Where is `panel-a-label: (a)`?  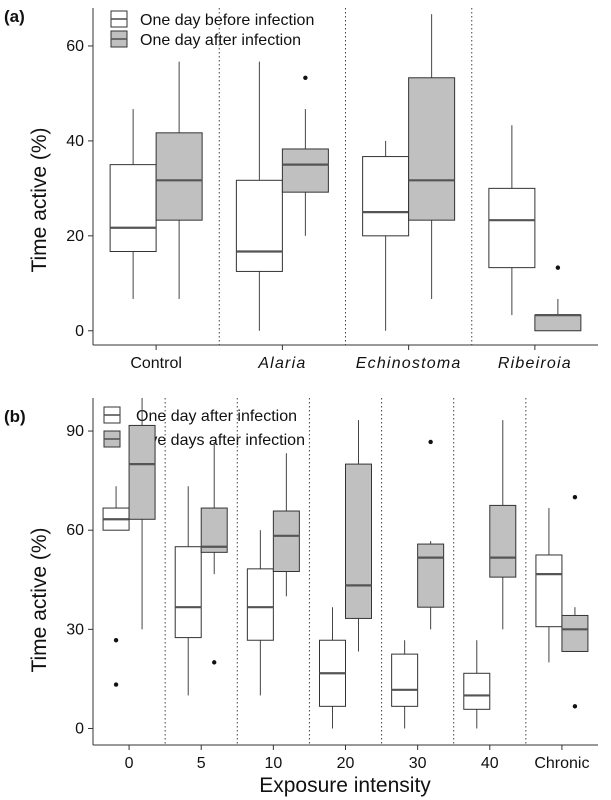
panel-a-label: (a) is located at coordinates (14, 16).